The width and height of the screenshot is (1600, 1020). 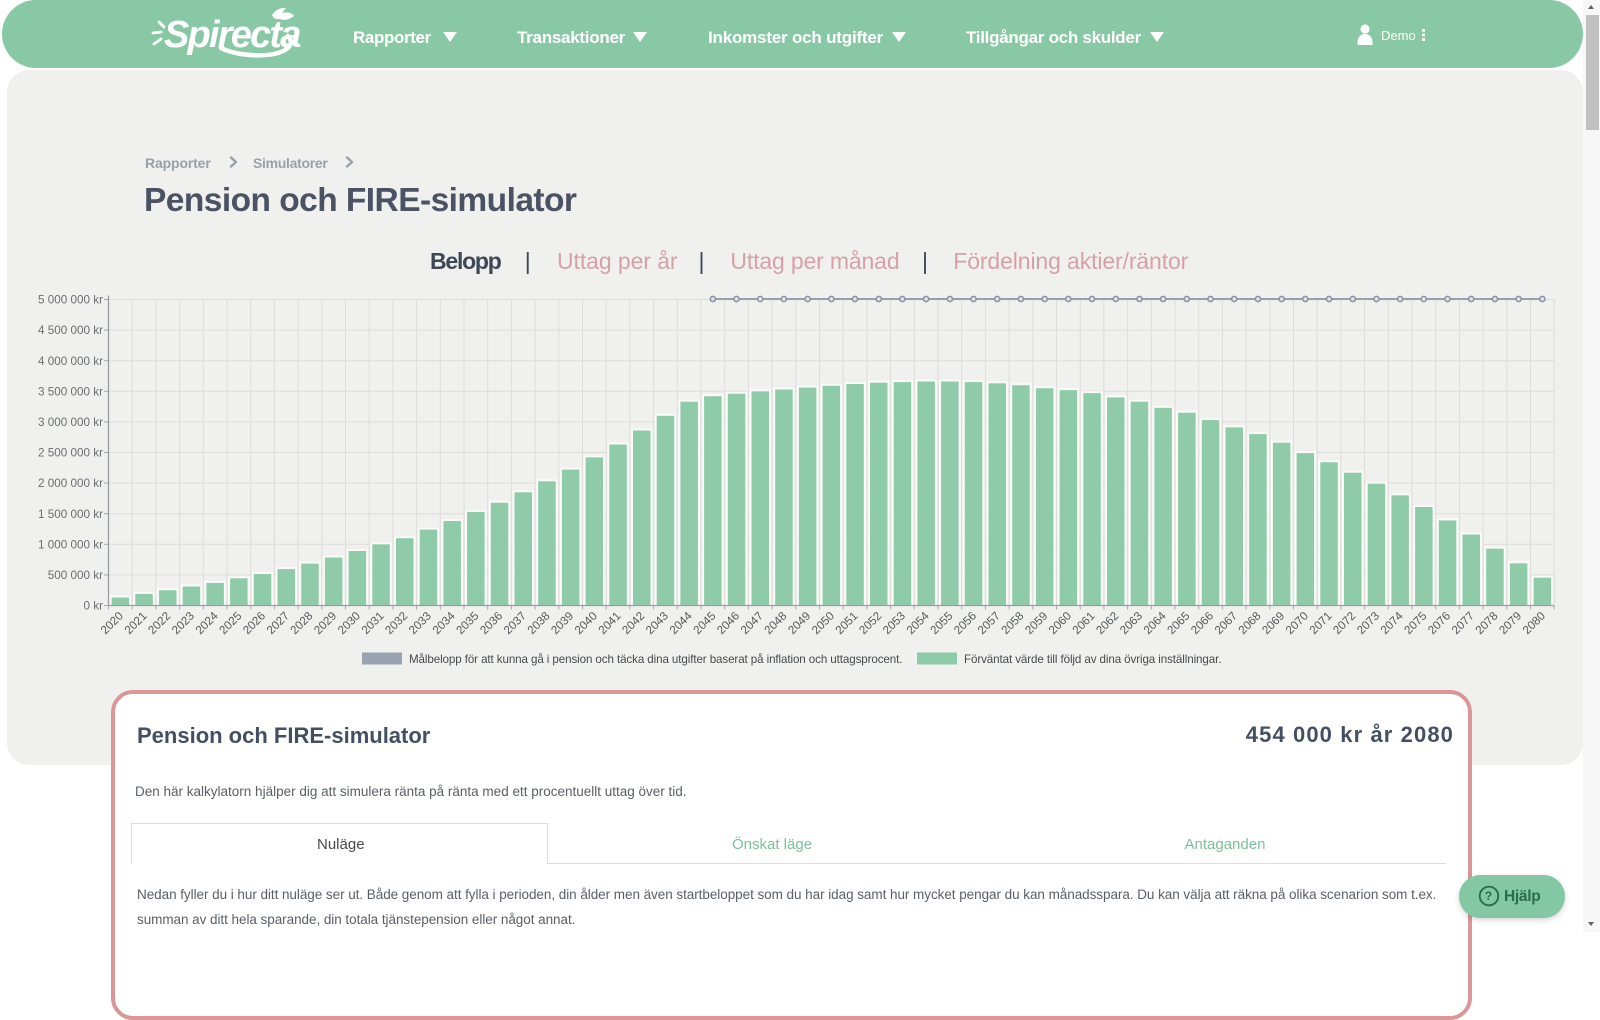 I want to click on svg-text: 2078, so click(x=1487, y=623).